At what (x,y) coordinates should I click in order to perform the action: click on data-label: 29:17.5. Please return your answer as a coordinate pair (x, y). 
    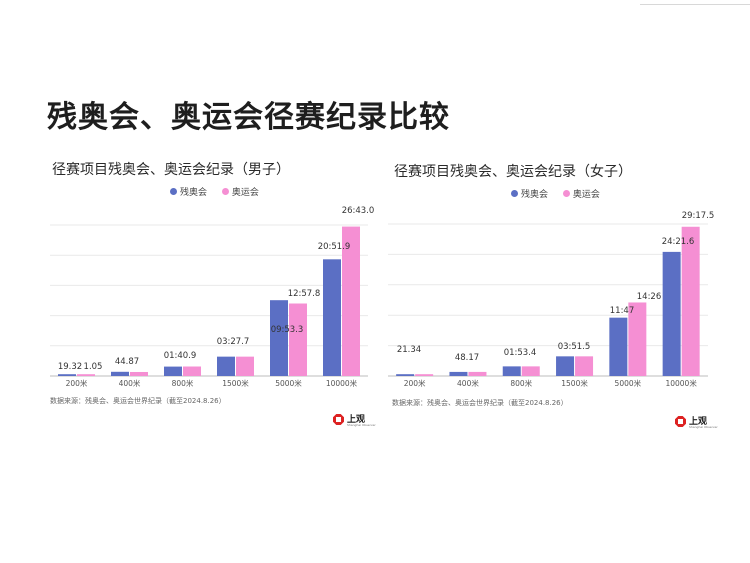
    Looking at the image, I should click on (698, 216).